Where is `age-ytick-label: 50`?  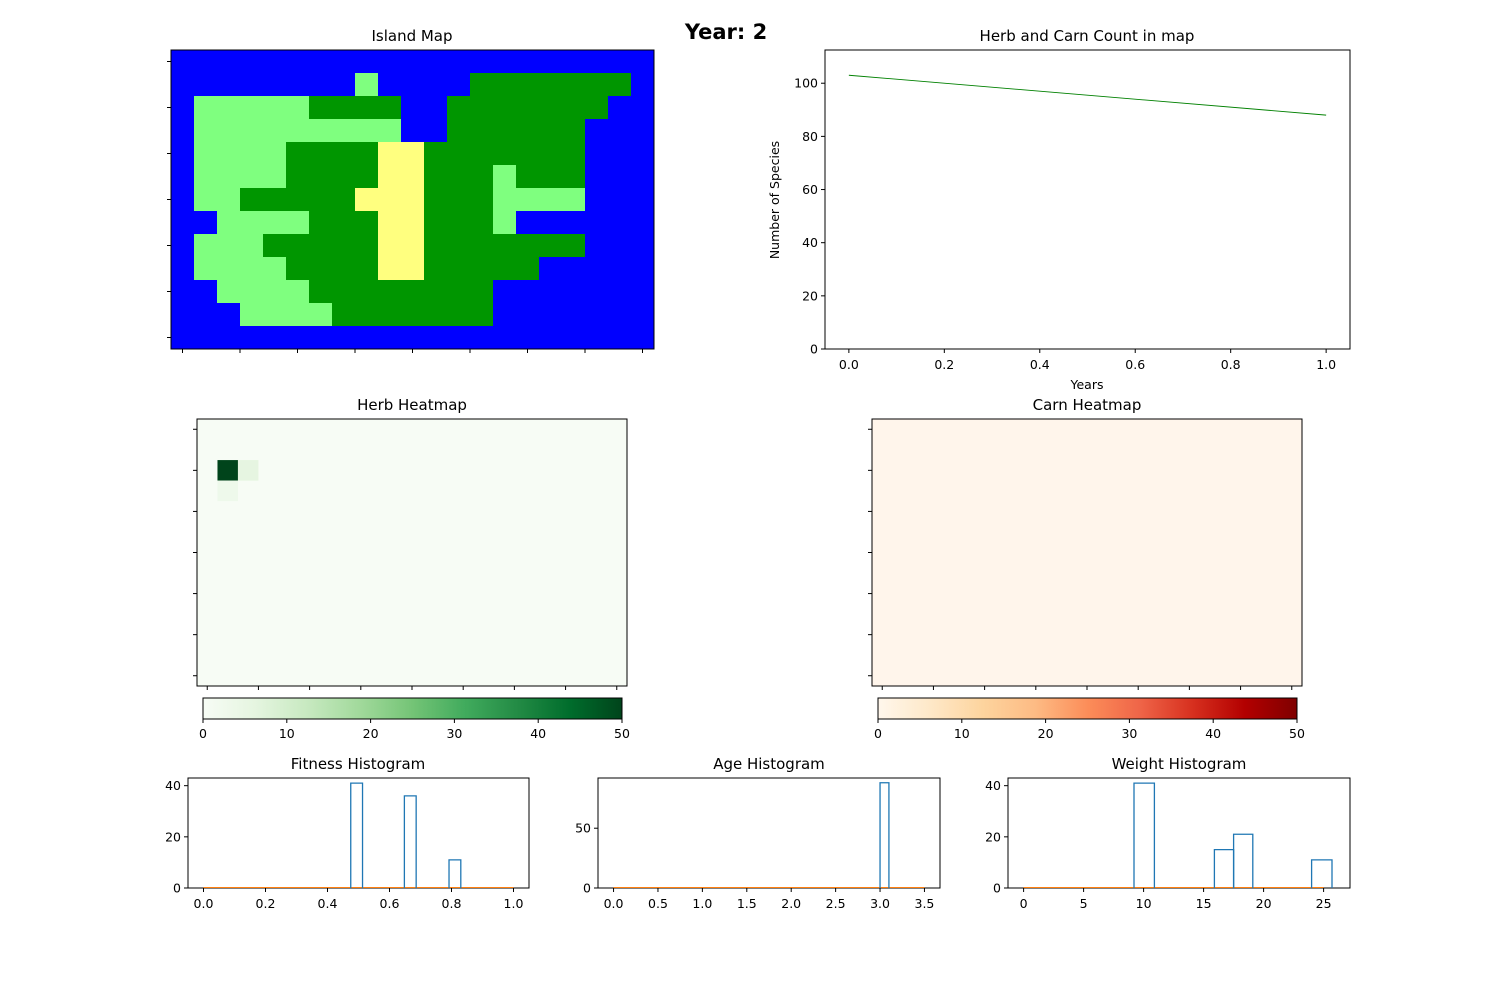
age-ytick-label: 50 is located at coordinates (583, 828).